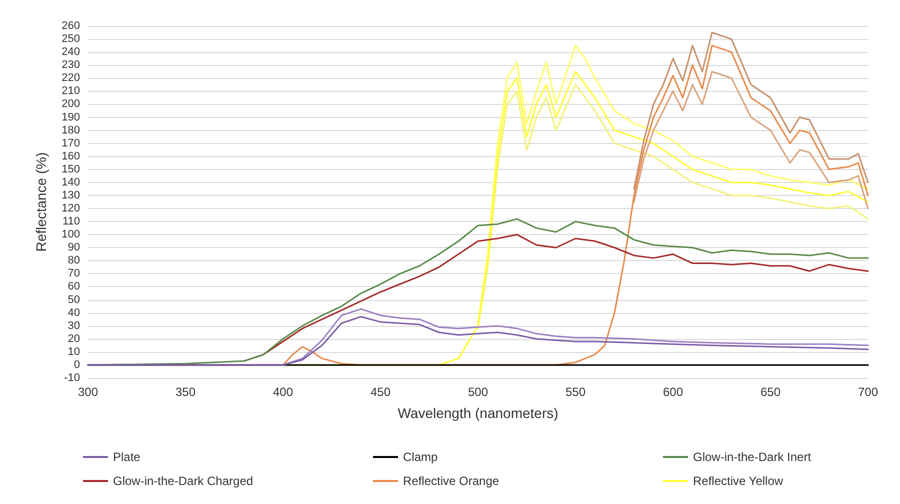  I want to click on y-tick-label: 20, so click(74, 338).